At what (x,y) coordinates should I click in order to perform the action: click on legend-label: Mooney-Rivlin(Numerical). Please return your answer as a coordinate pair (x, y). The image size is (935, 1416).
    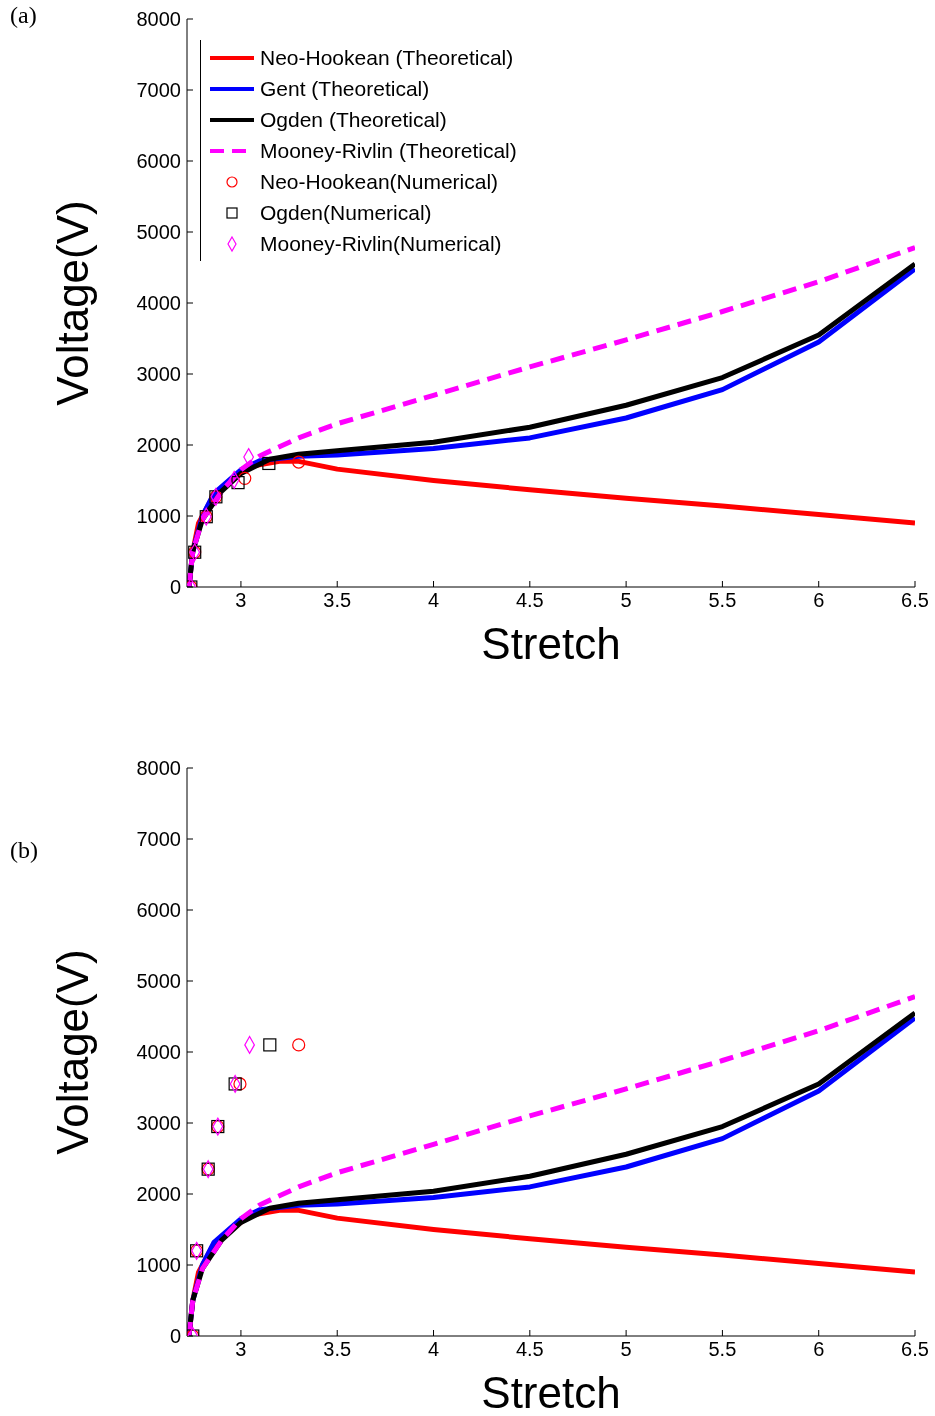
    Looking at the image, I should click on (381, 244).